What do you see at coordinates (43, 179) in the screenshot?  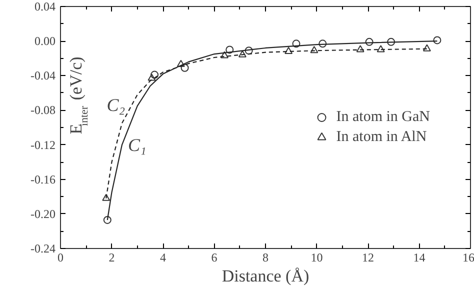 I see `y-tick-label: -0.16` at bounding box center [43, 179].